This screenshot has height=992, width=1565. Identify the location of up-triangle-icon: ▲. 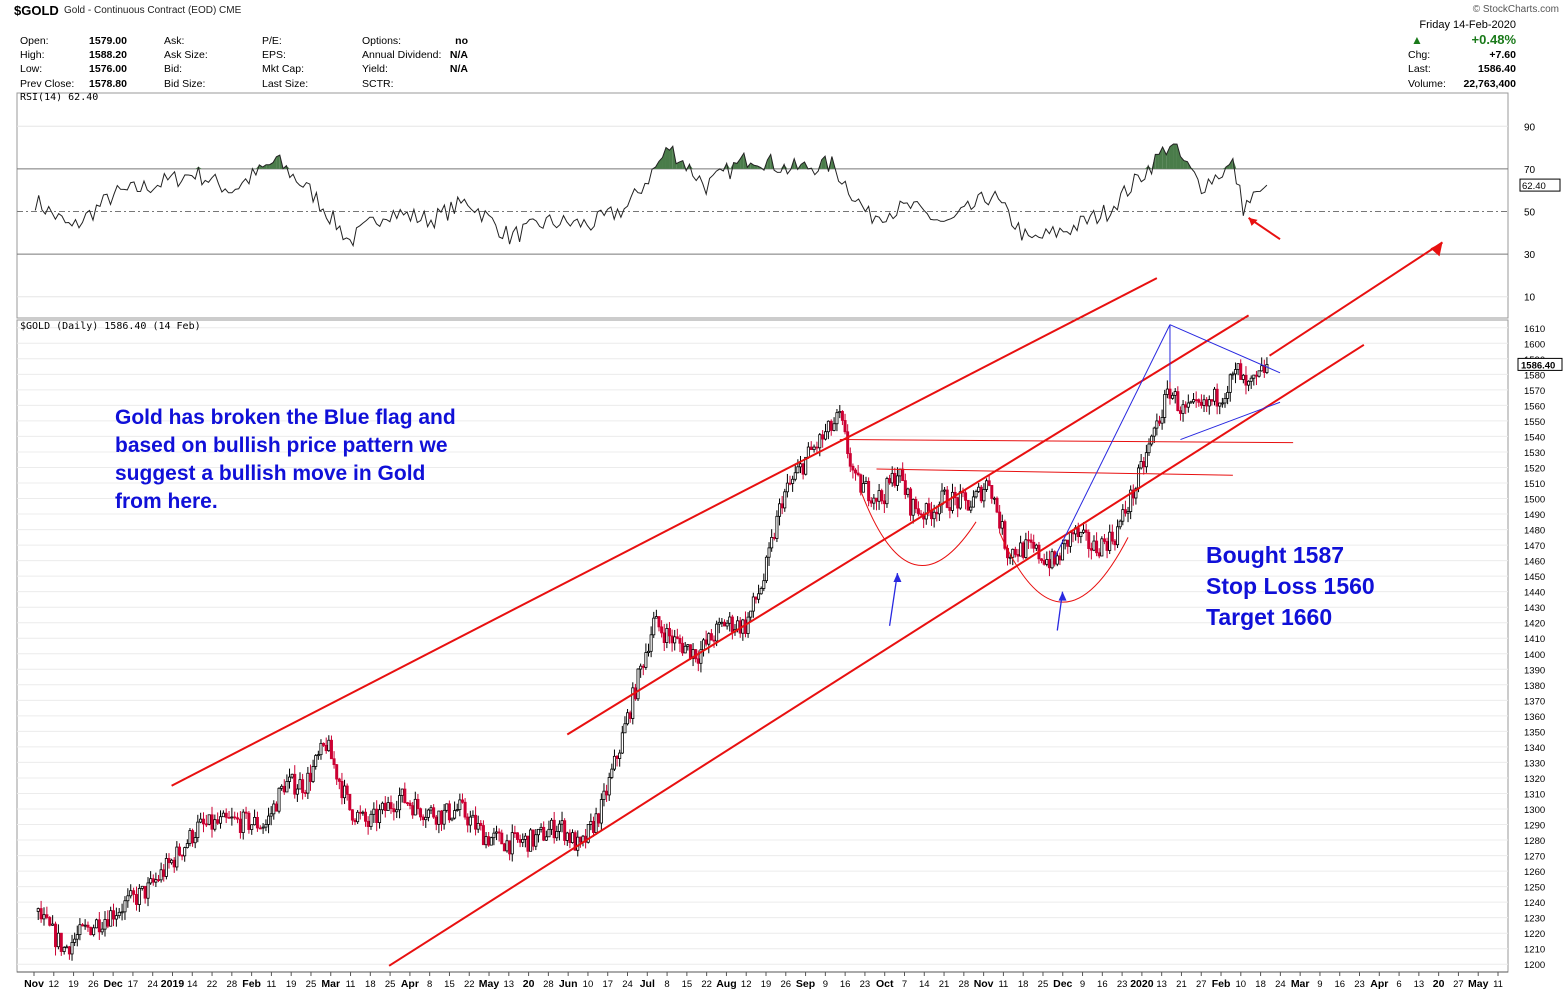
(1417, 40).